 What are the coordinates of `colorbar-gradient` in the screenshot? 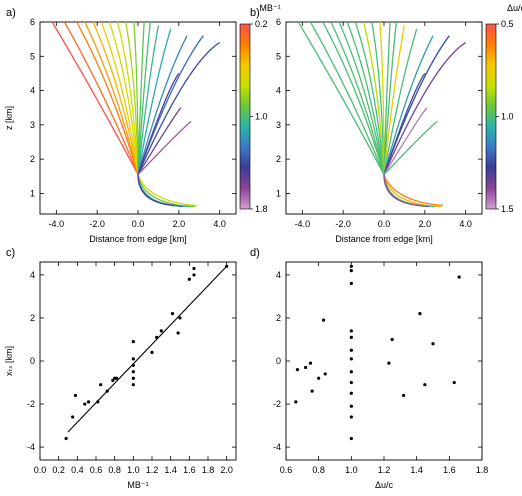 It's located at (491, 116).